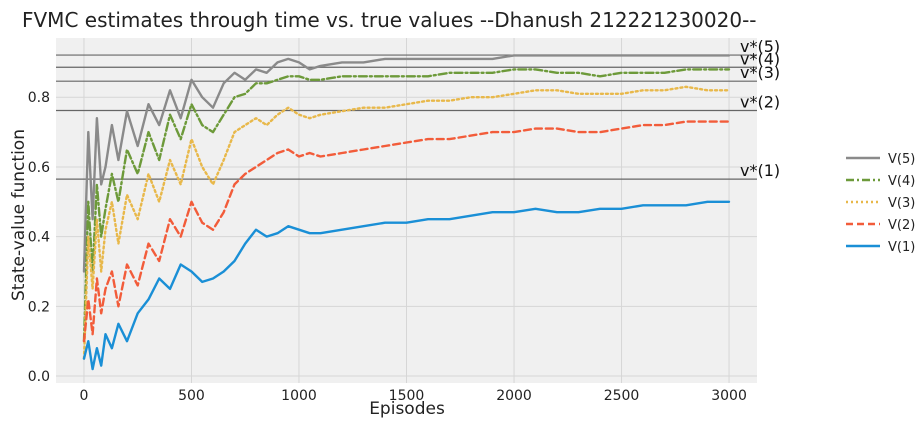  Describe the element at coordinates (622, 396) in the screenshot. I see `x-tick-label: 2500` at that location.